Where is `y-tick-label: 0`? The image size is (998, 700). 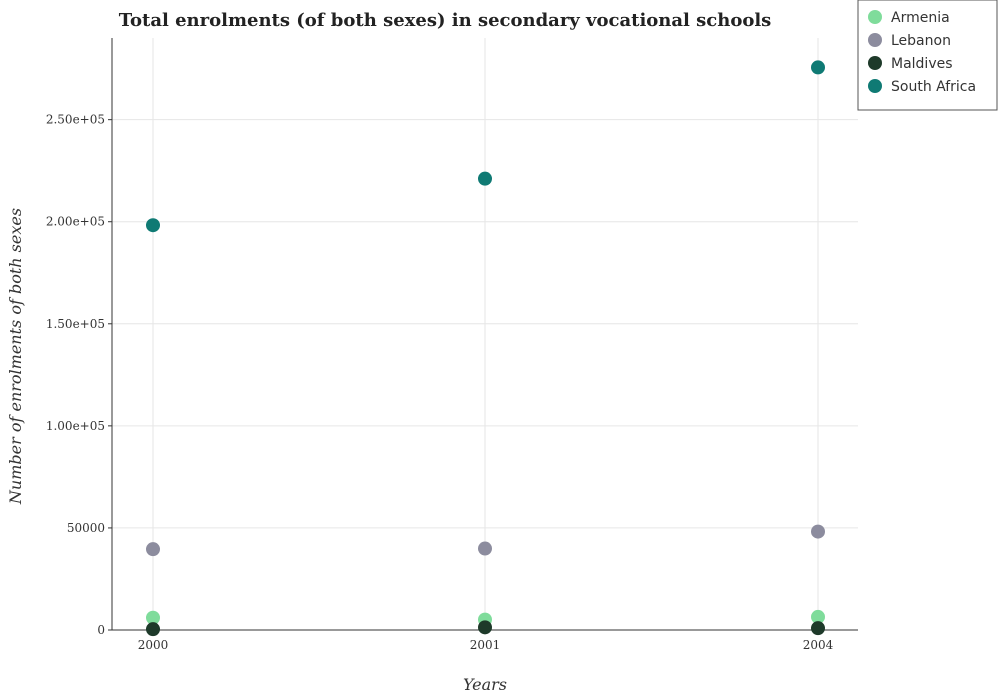
y-tick-label: 0 is located at coordinates (101, 630).